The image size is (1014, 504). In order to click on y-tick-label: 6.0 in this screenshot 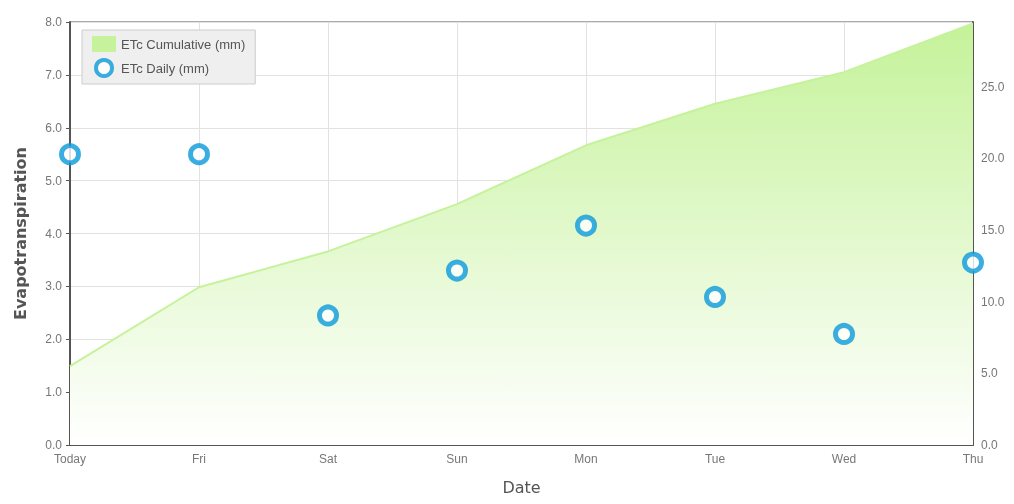, I will do `click(54, 127)`.